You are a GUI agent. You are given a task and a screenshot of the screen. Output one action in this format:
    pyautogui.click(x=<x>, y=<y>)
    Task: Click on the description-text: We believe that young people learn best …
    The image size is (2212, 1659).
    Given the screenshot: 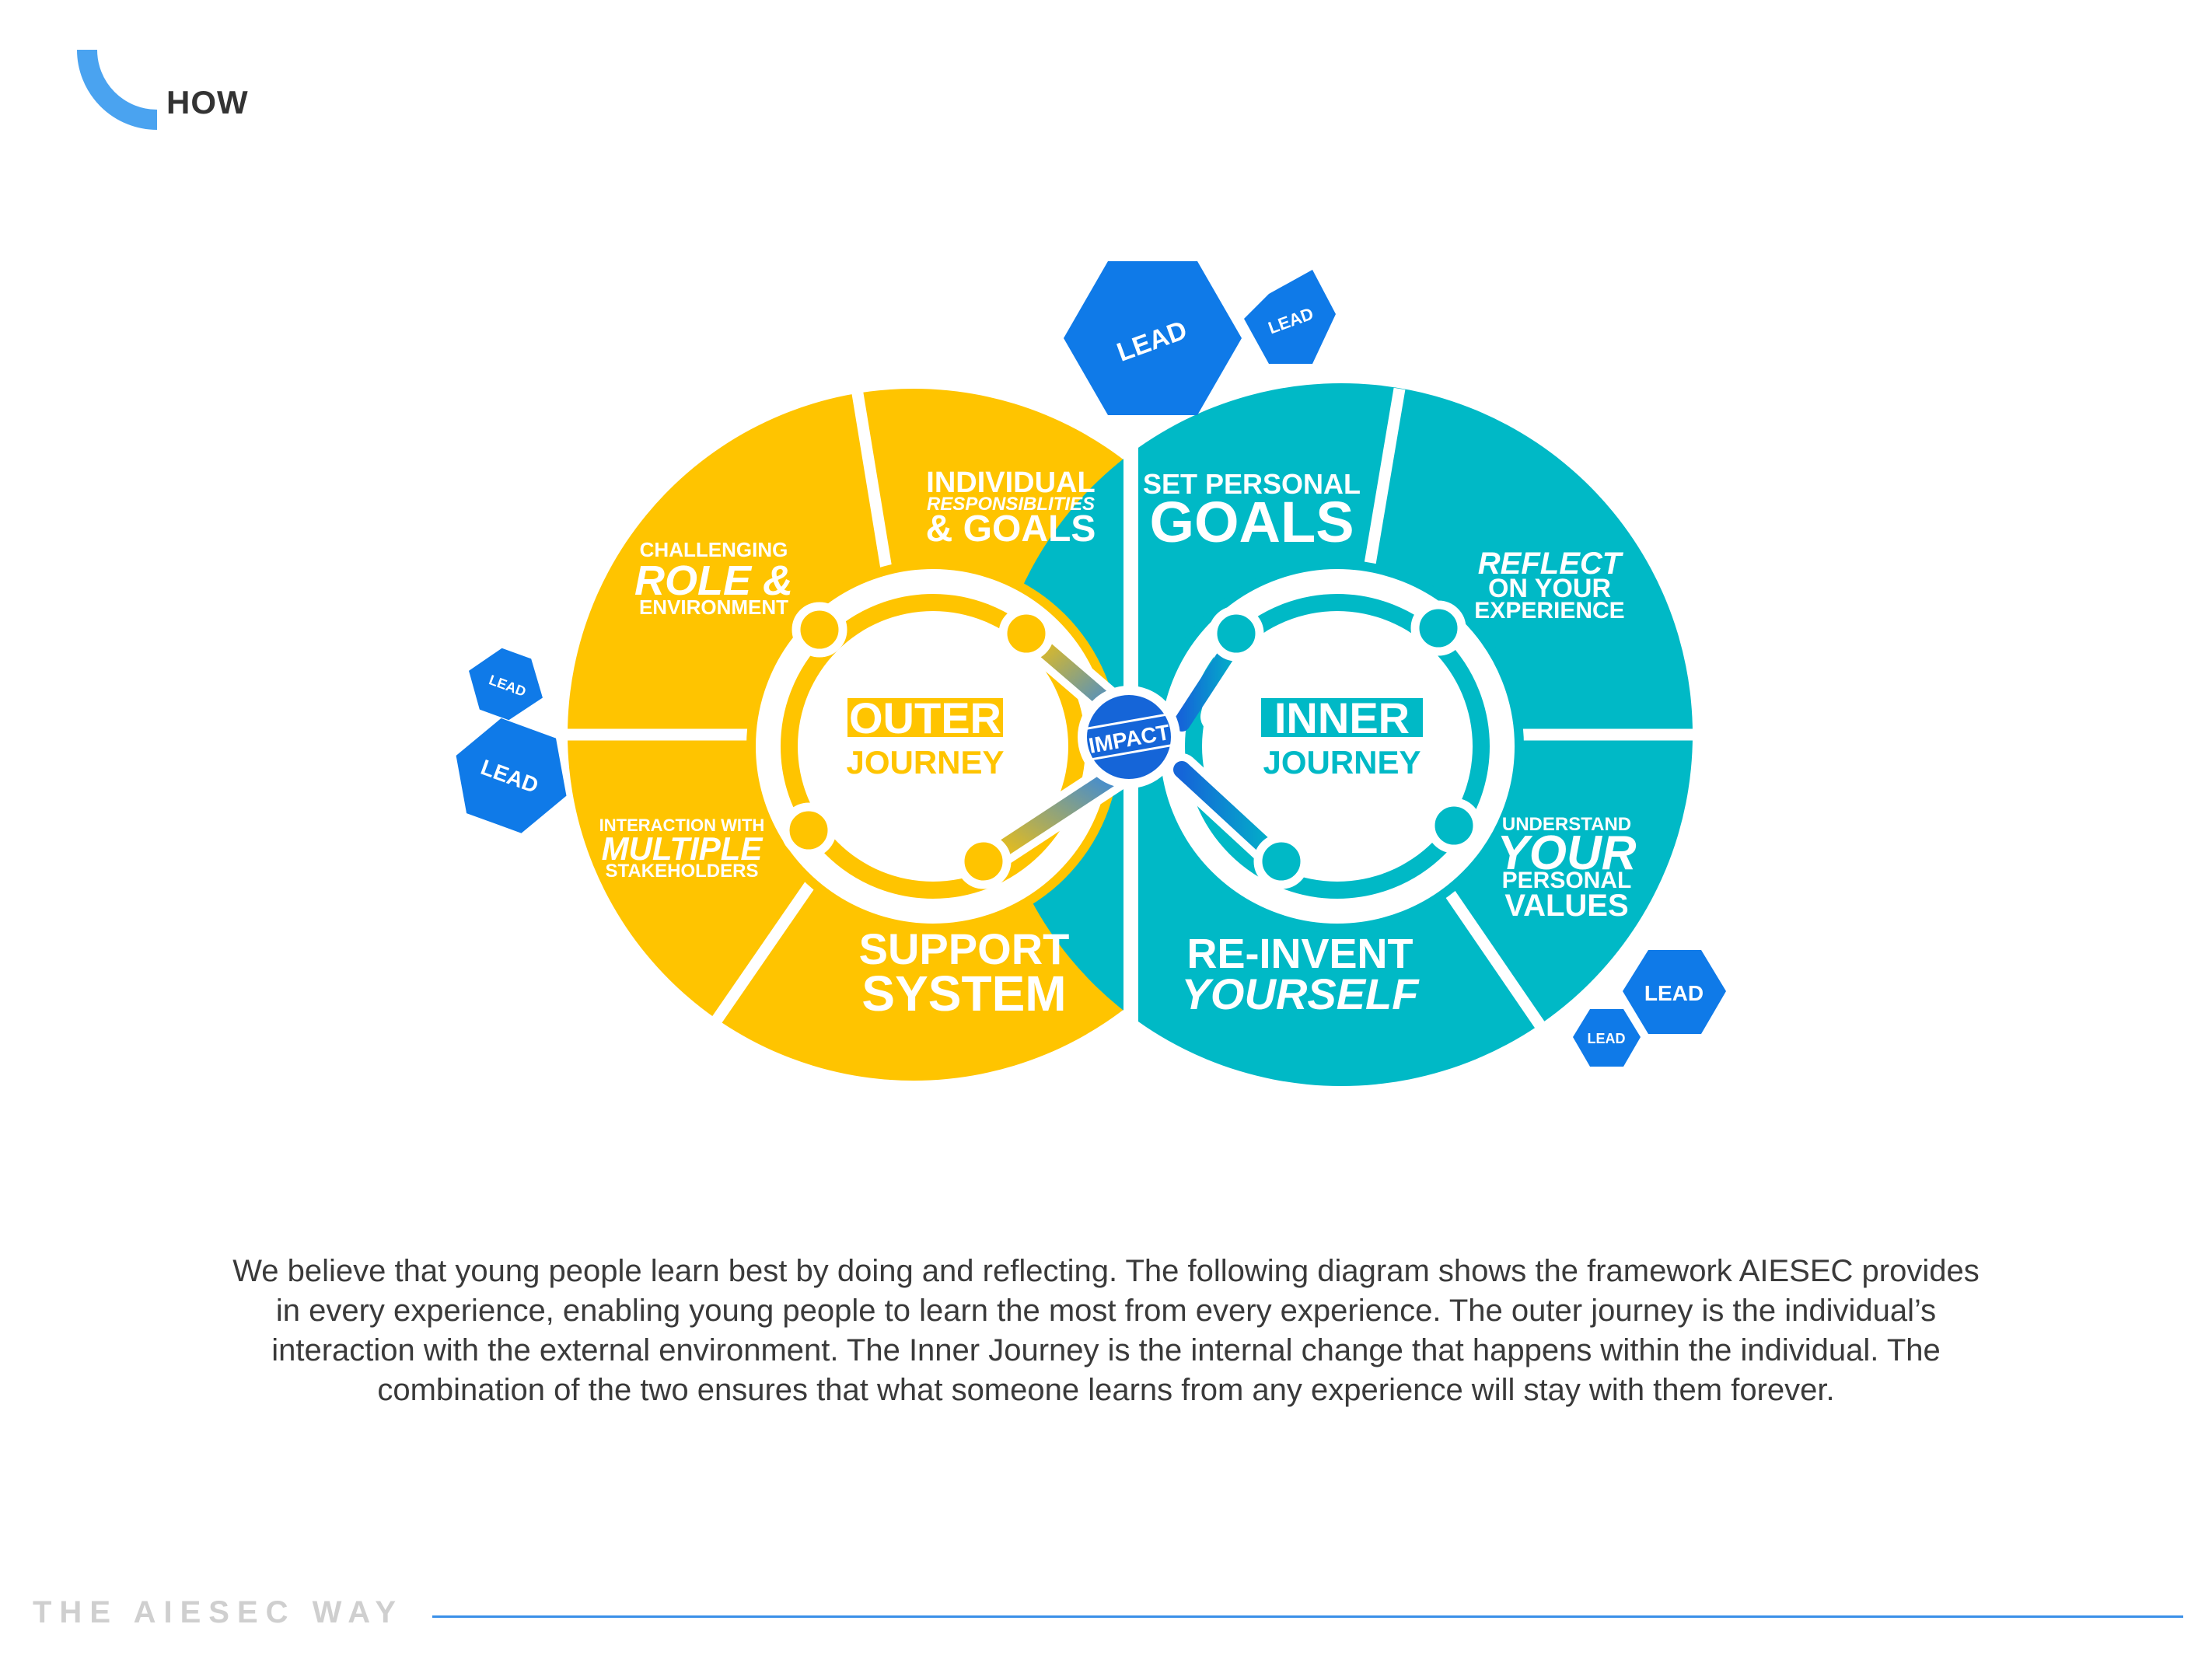 What is the action you would take?
    pyautogui.click(x=1106, y=1330)
    